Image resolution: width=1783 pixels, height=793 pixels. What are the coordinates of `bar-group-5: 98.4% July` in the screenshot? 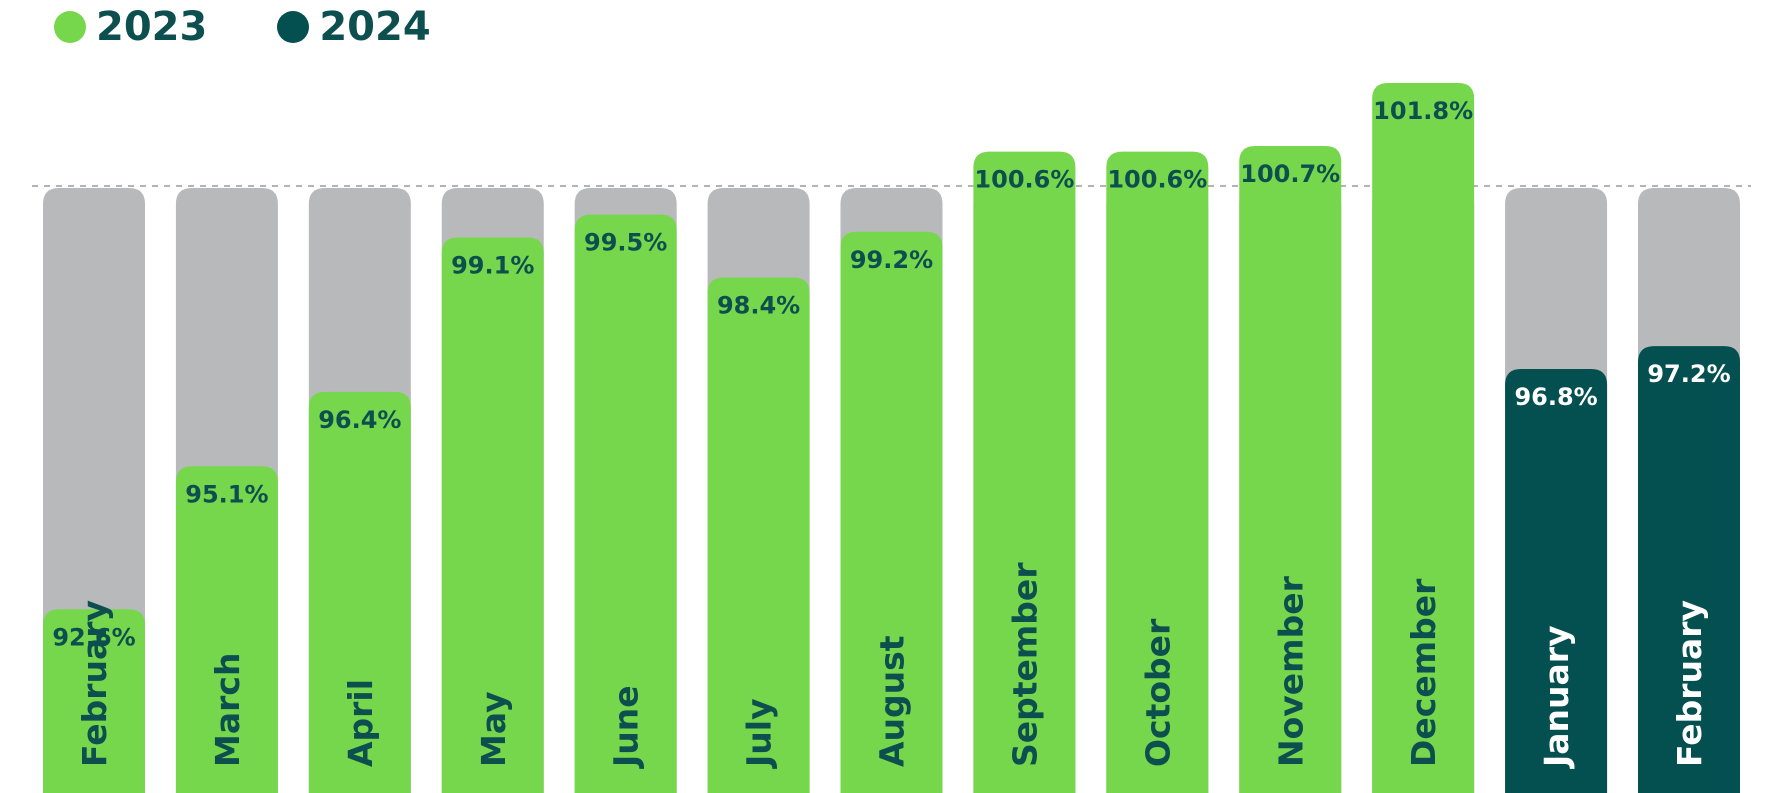 It's located at (758, 490).